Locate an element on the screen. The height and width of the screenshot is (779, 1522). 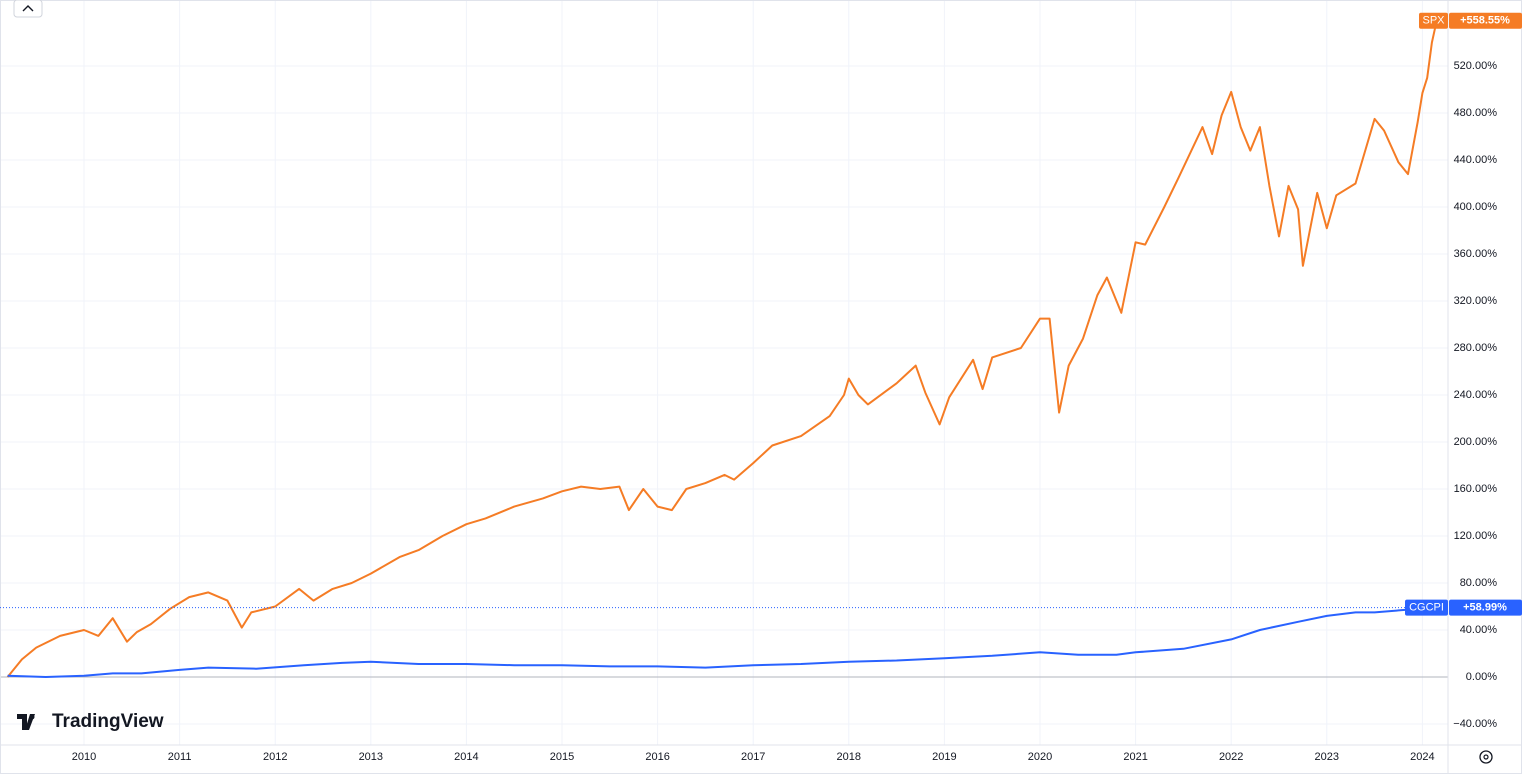
x-tick-label: 2018 is located at coordinates (849, 757).